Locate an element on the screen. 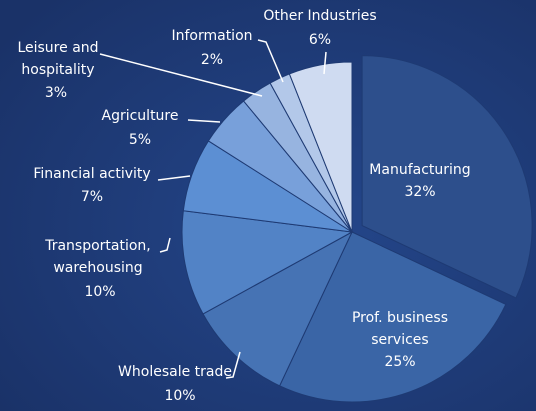  value-label: 25% is located at coordinates (399, 362).